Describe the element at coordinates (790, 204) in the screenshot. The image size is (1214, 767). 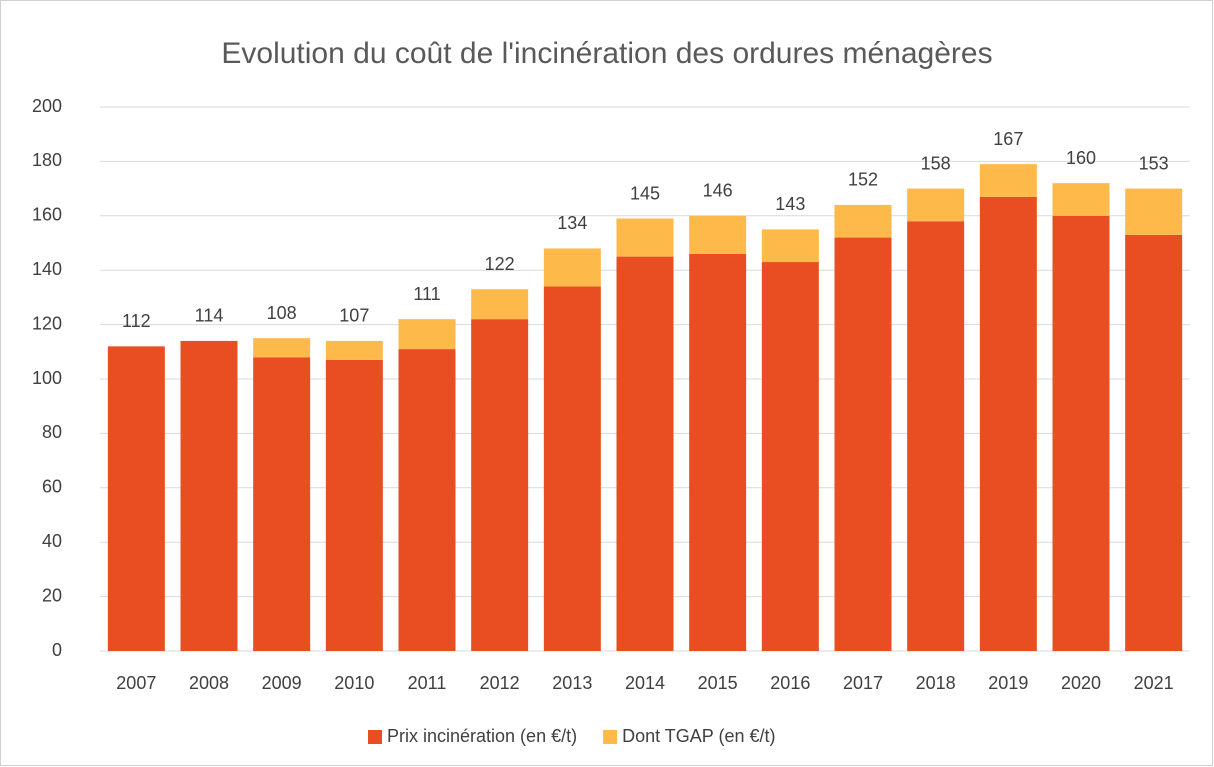
I see `data-label: 143` at that location.